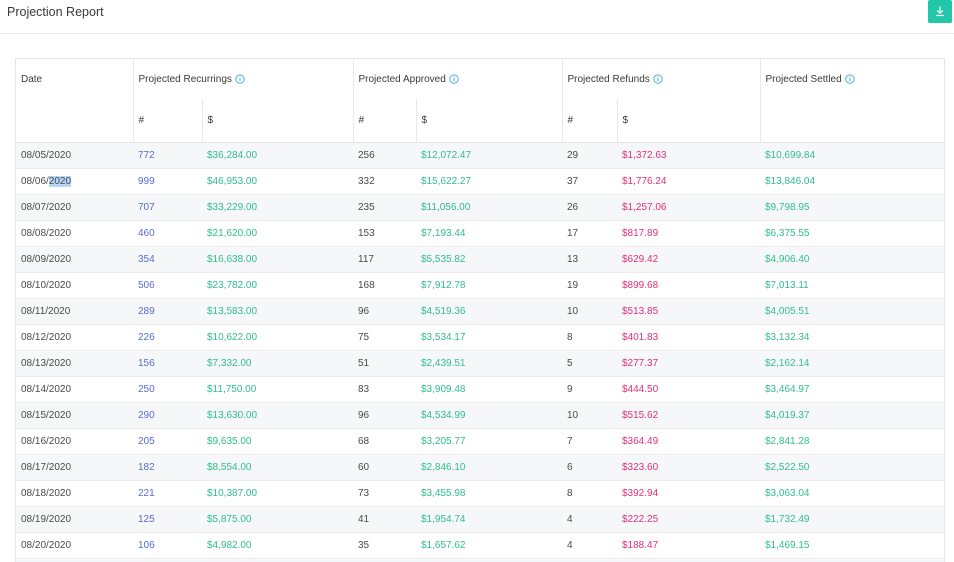 The height and width of the screenshot is (562, 954). Describe the element at coordinates (852, 415) in the screenshot. I see `cell-settled-amount: $4,019.37` at that location.